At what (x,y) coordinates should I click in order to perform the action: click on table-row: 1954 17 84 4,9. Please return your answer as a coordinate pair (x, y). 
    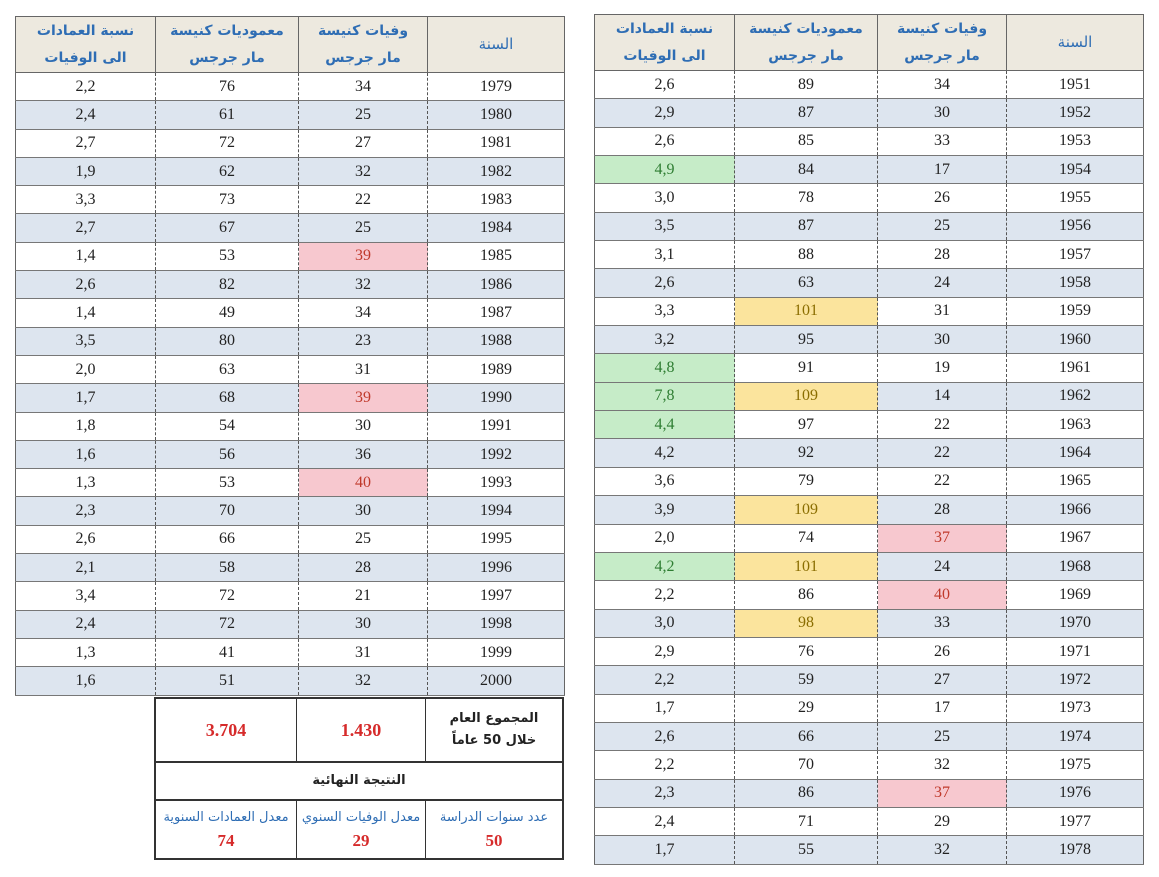
    Looking at the image, I should click on (869, 170).